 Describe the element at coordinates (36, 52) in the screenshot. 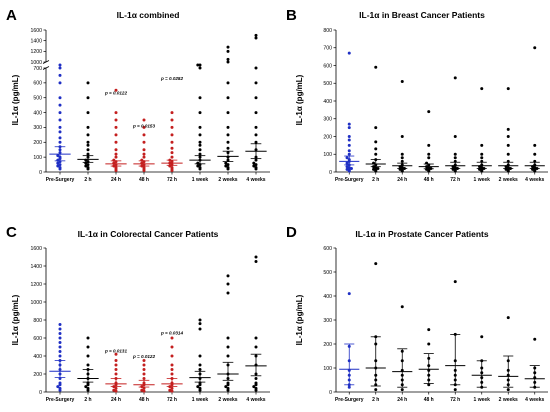

I see `y-tick-label-a: 1200` at that location.